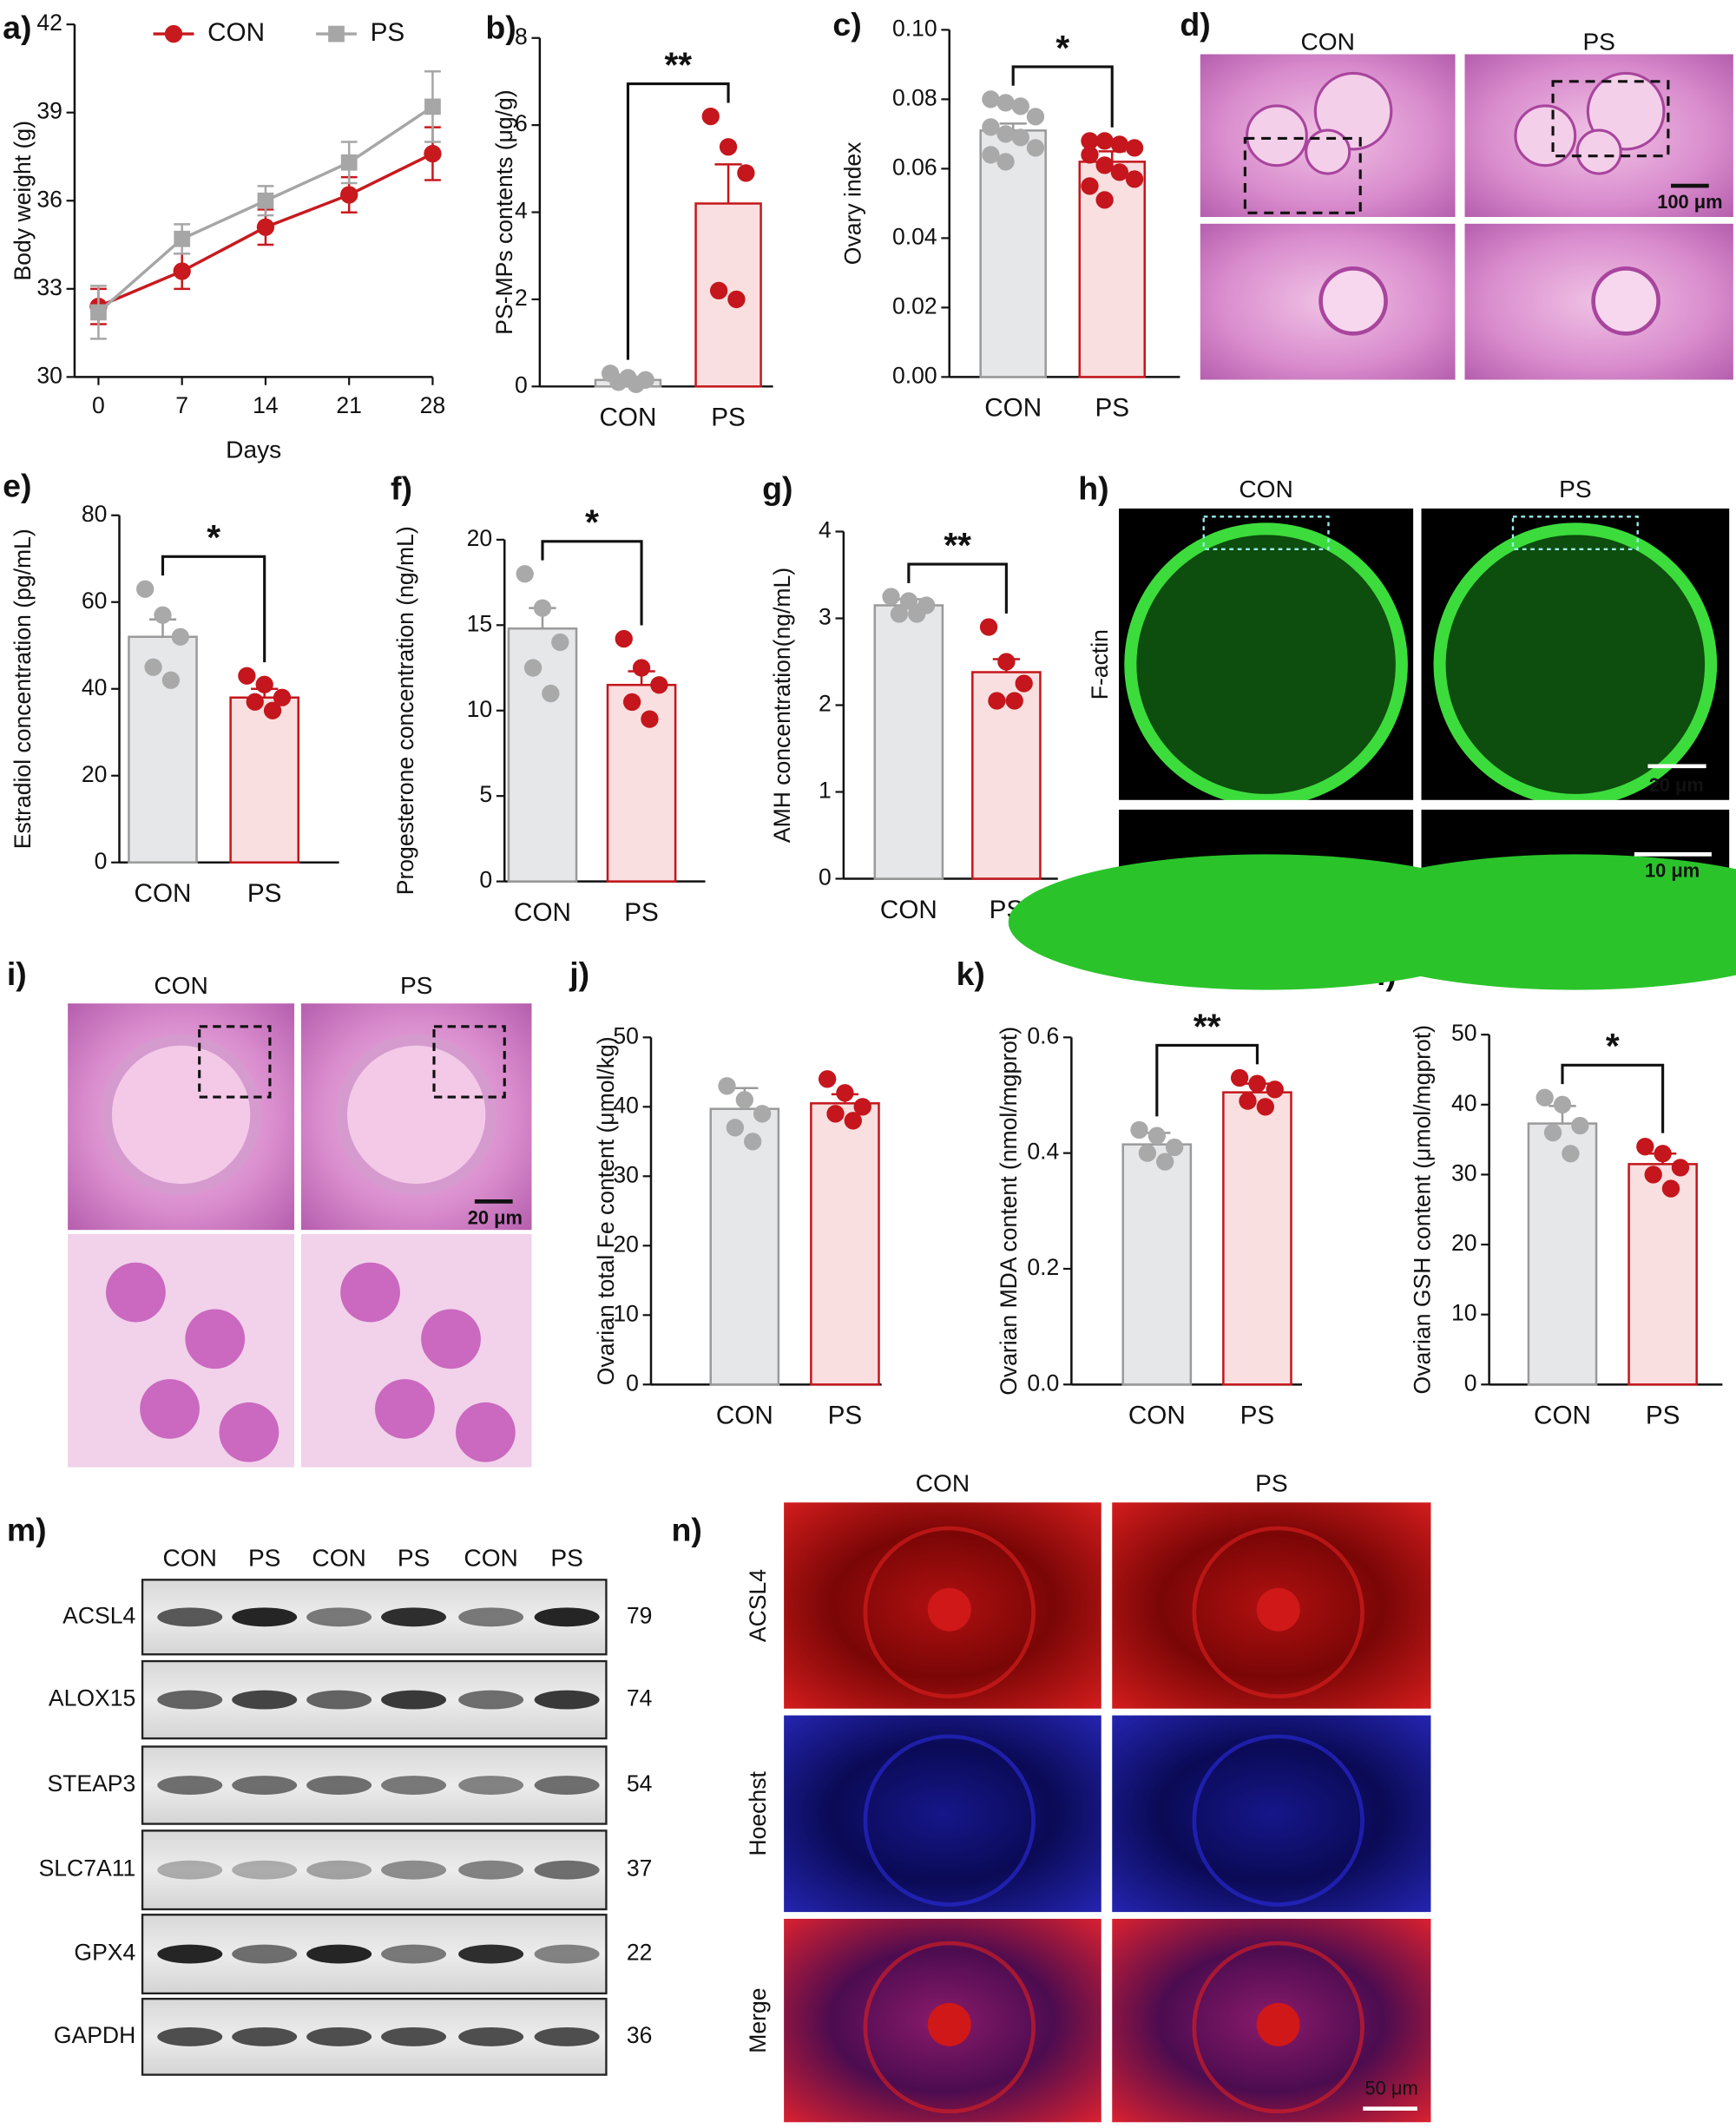 This screenshot has width=1736, height=2128. Describe the element at coordinates (500, 27) in the screenshot. I see `panel-label: b)` at that location.